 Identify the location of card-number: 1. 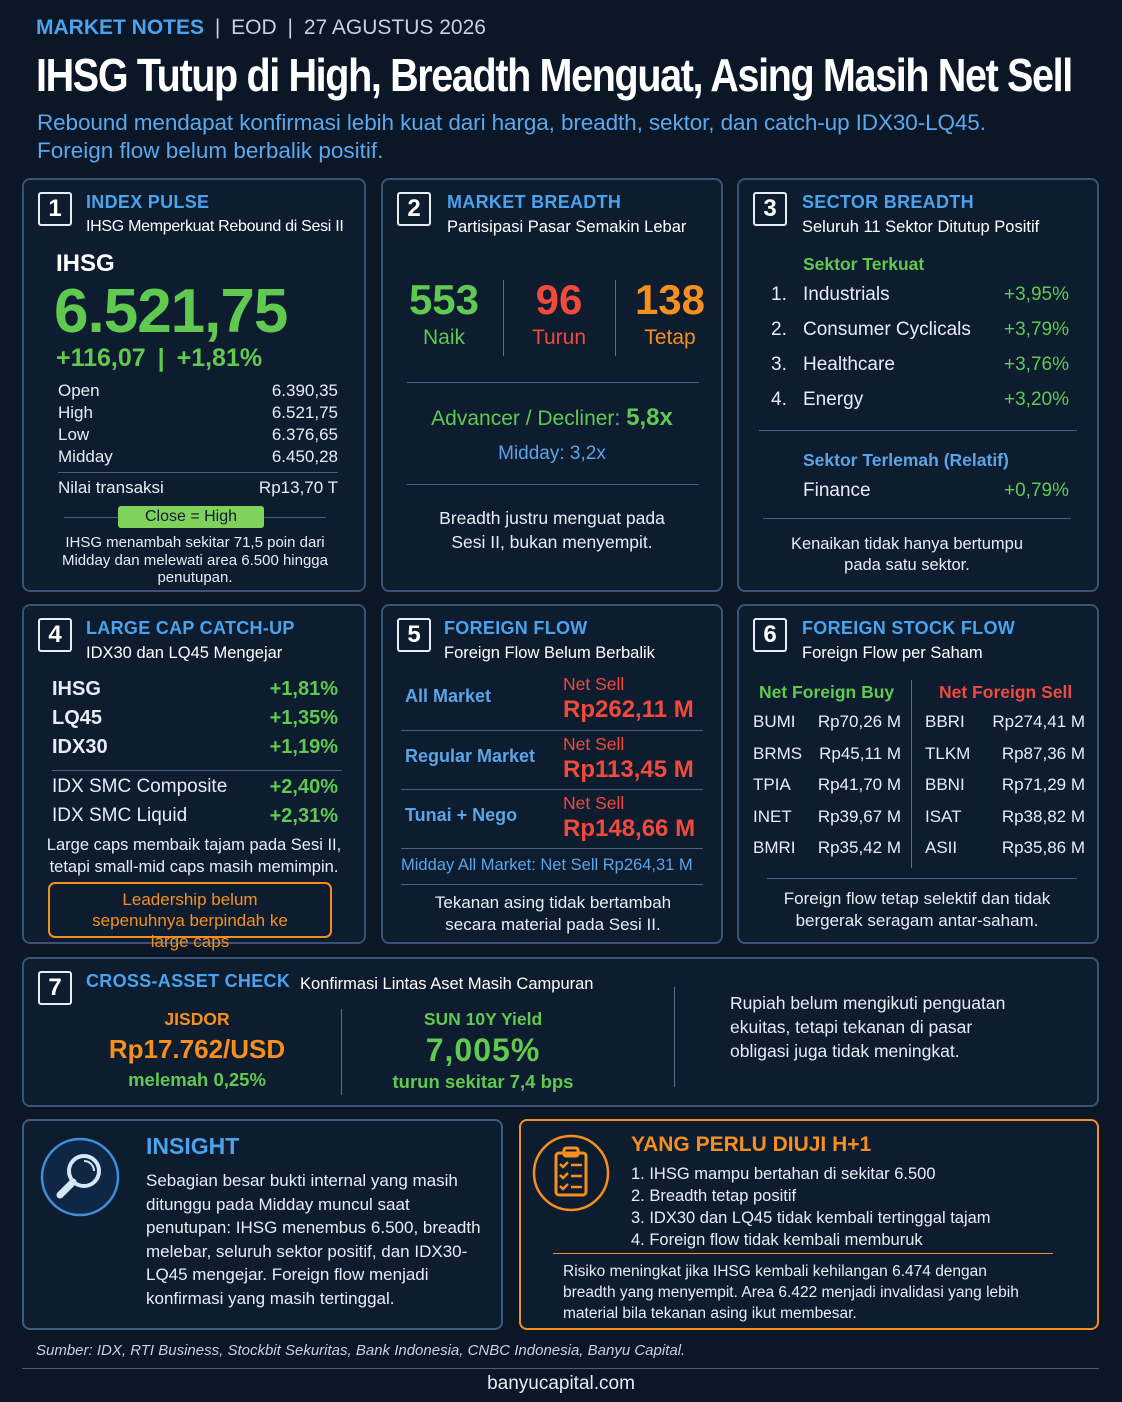
(55, 209).